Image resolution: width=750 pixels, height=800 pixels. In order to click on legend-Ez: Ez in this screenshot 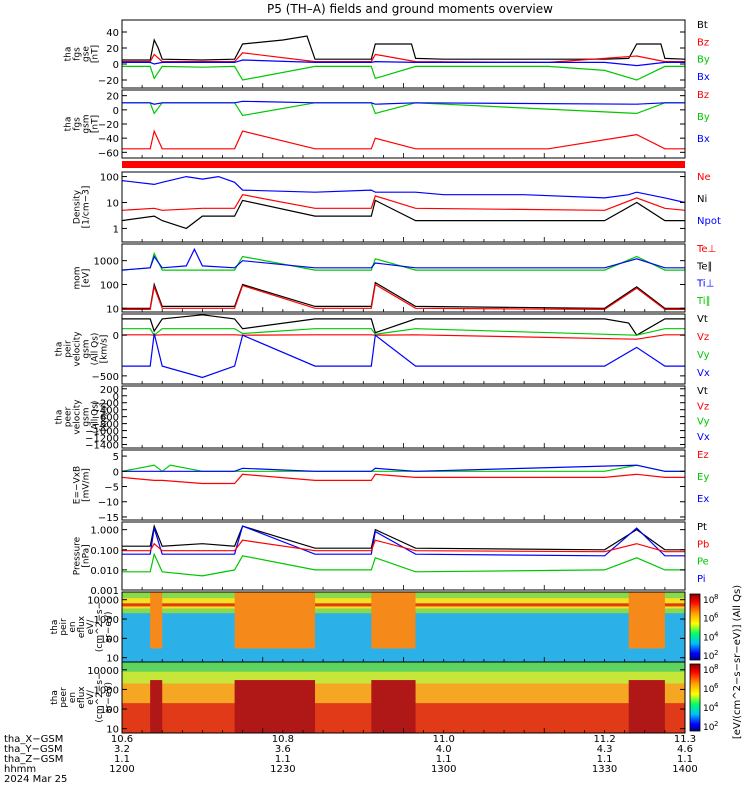, I will do `click(703, 455)`.